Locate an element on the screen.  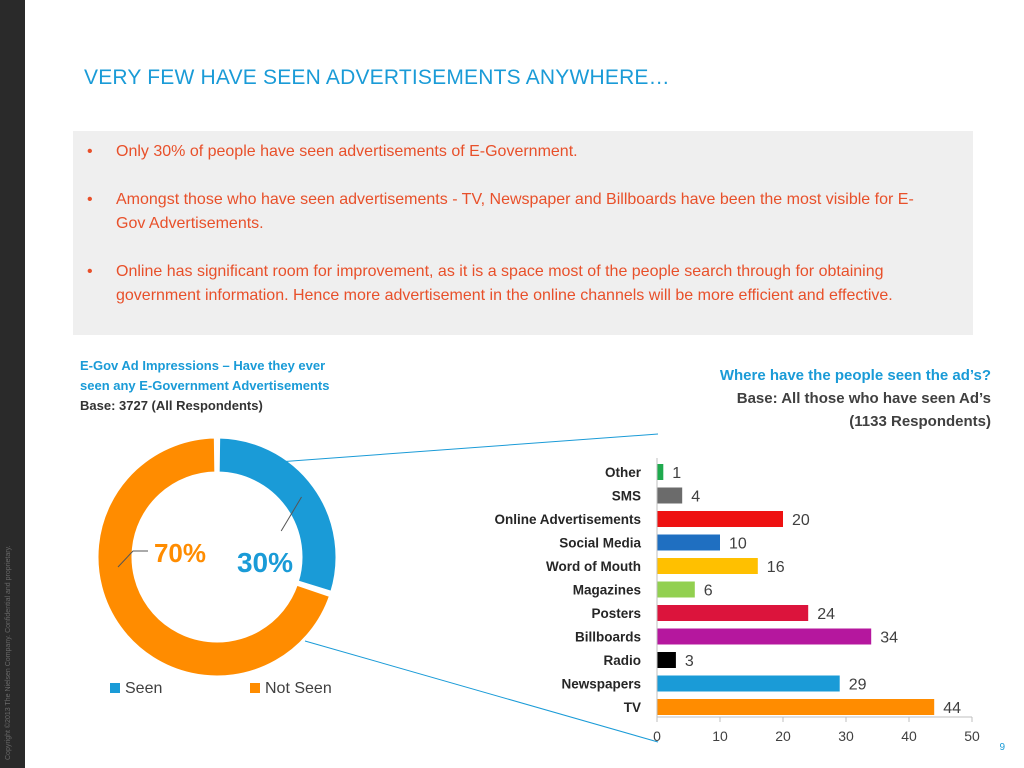
bar-value-label: 6 is located at coordinates (708, 591).